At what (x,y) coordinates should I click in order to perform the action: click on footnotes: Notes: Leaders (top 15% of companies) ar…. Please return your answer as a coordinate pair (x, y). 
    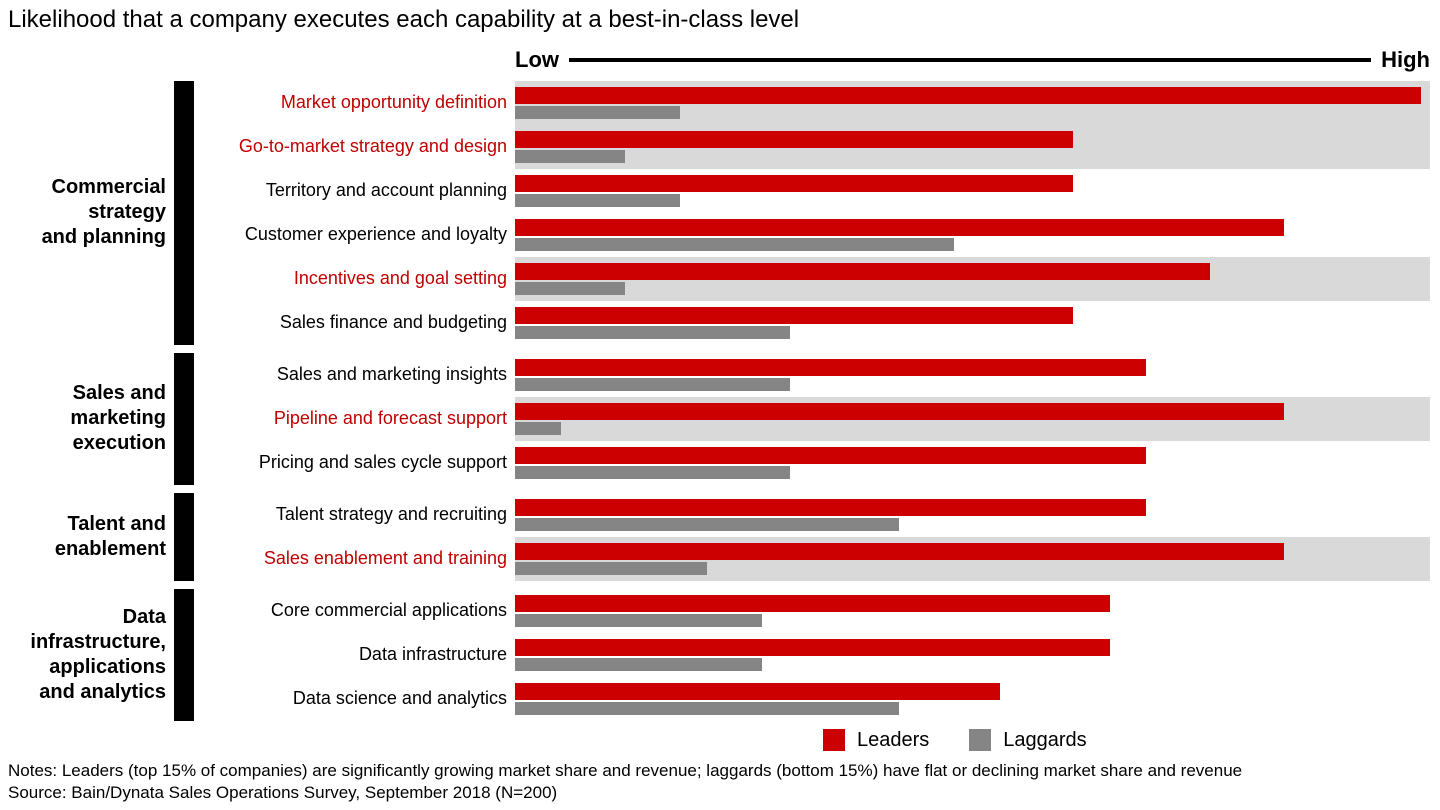
    Looking at the image, I should click on (719, 782).